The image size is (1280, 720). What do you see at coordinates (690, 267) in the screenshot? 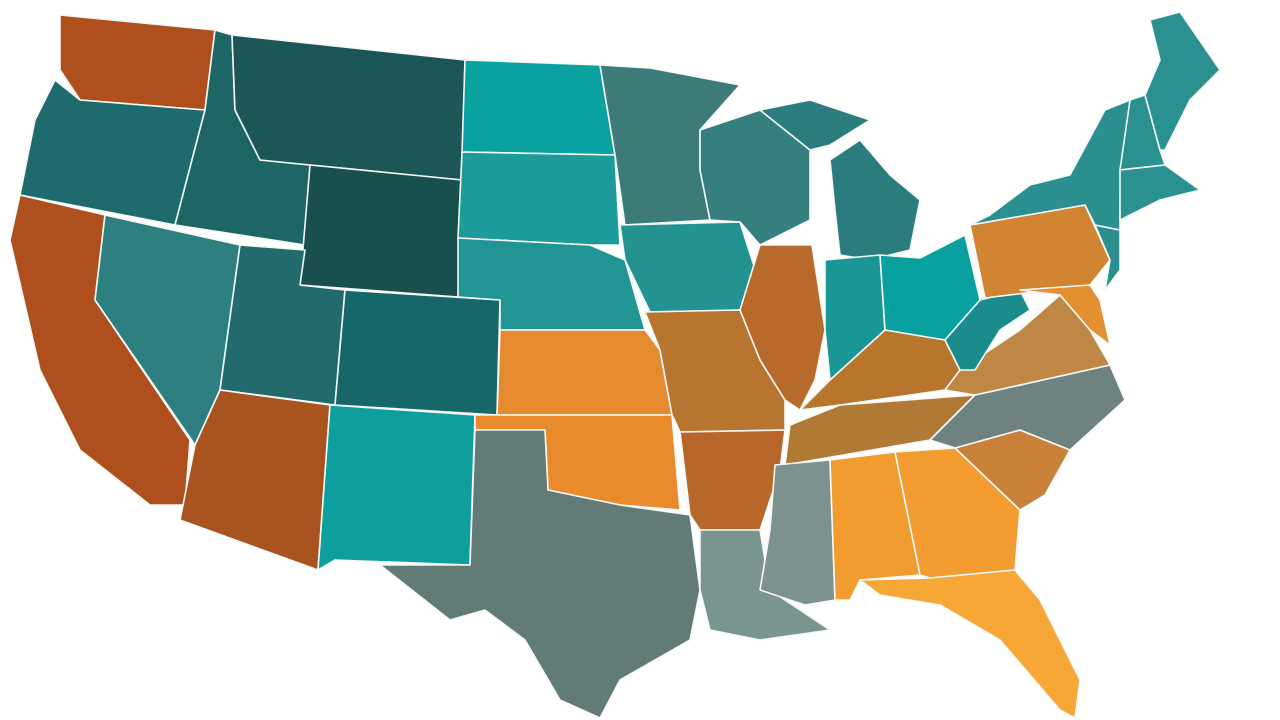
I see `iowa` at bounding box center [690, 267].